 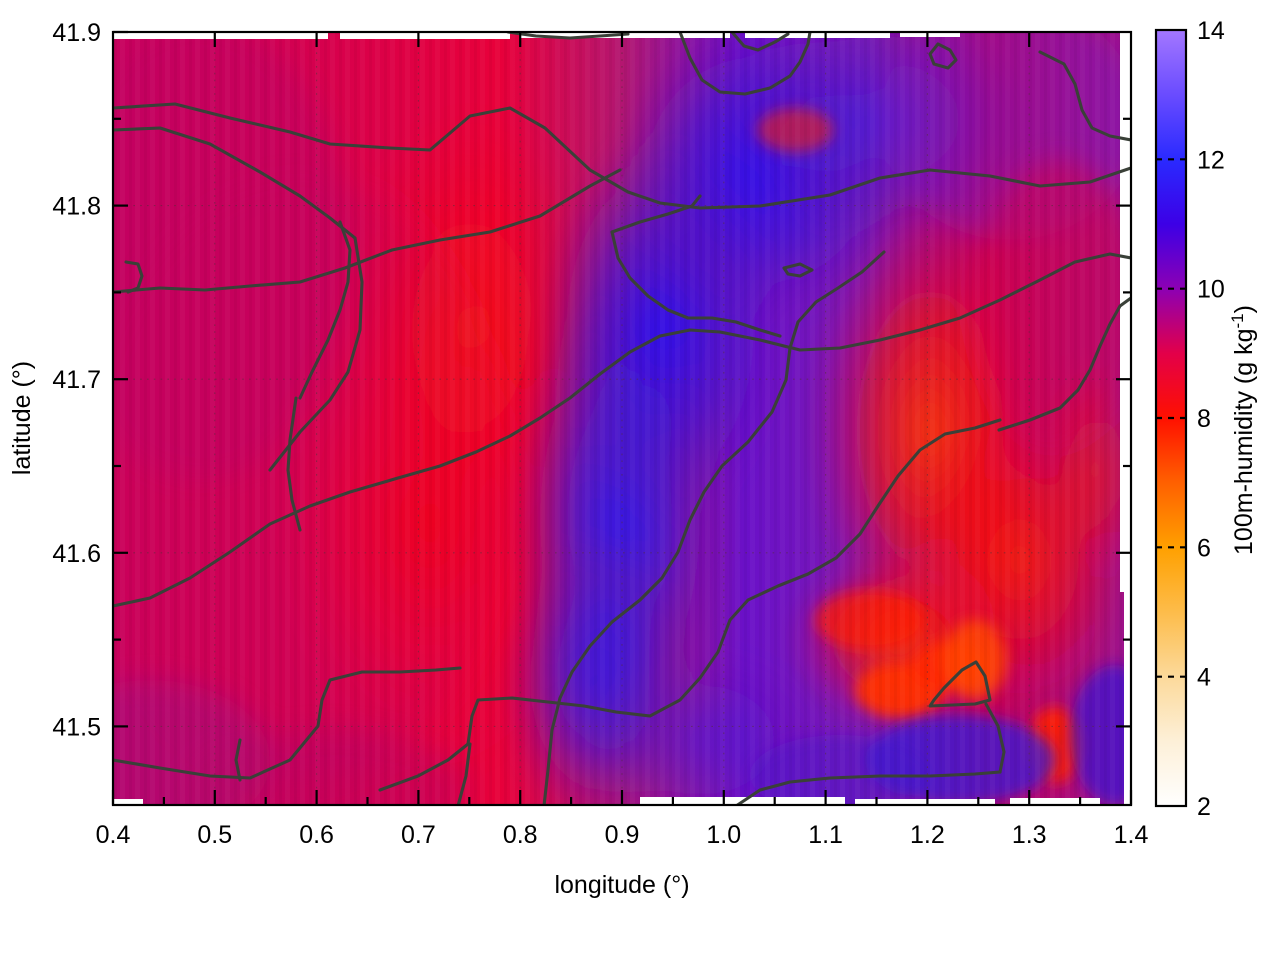 I want to click on x-tick-label: 1.3, so click(x=1029, y=835).